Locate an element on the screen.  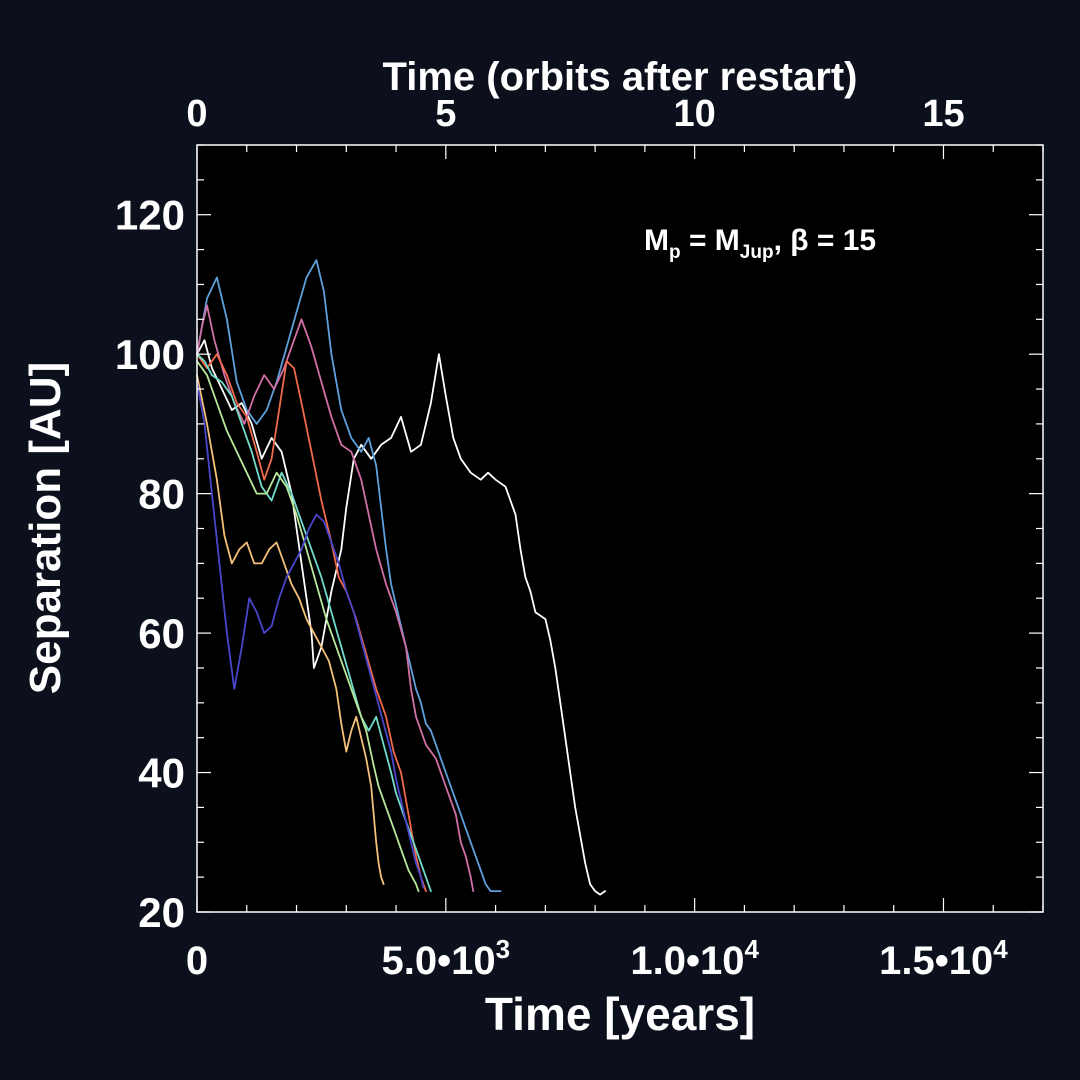
y-tick-label: 40 is located at coordinates (161, 773).